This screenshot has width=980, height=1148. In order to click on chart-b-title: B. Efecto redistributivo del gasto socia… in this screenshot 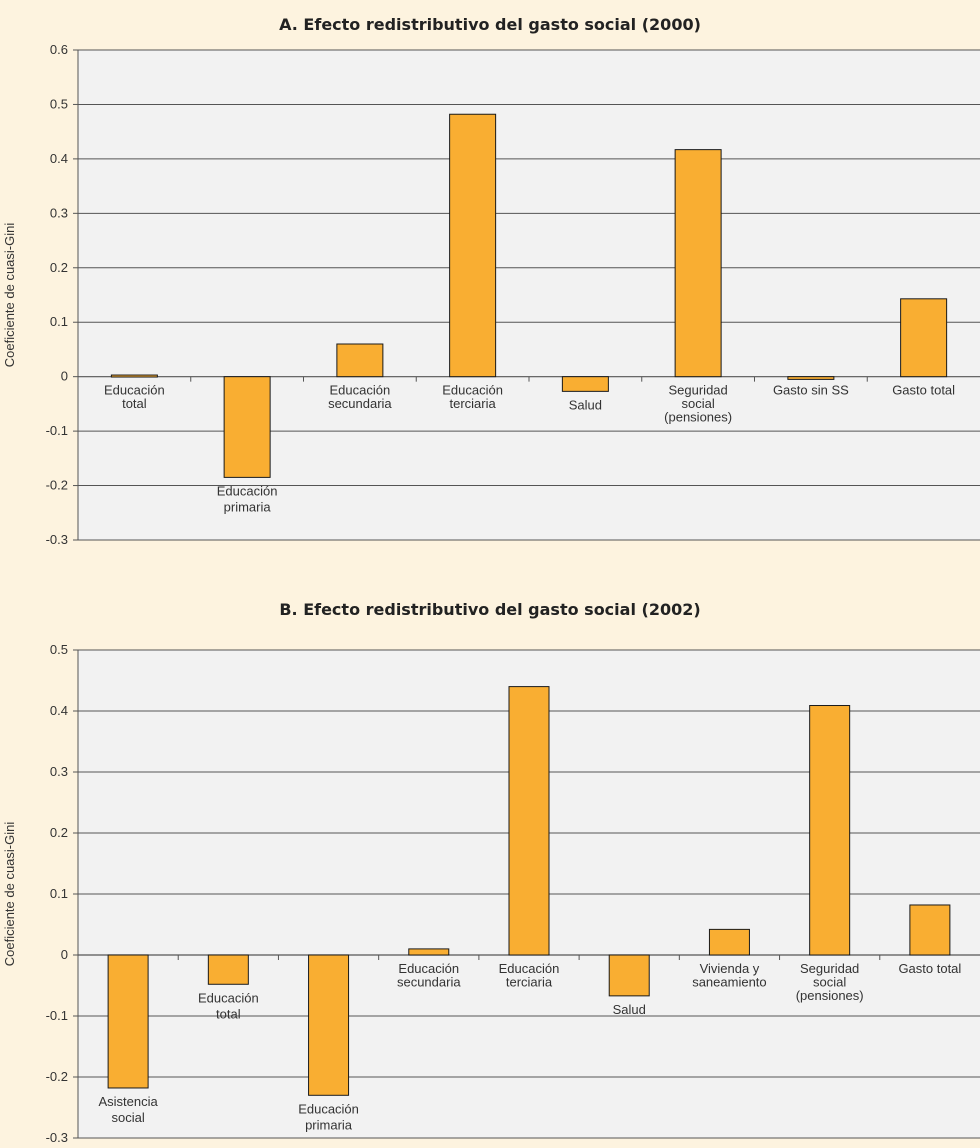, I will do `click(490, 609)`.